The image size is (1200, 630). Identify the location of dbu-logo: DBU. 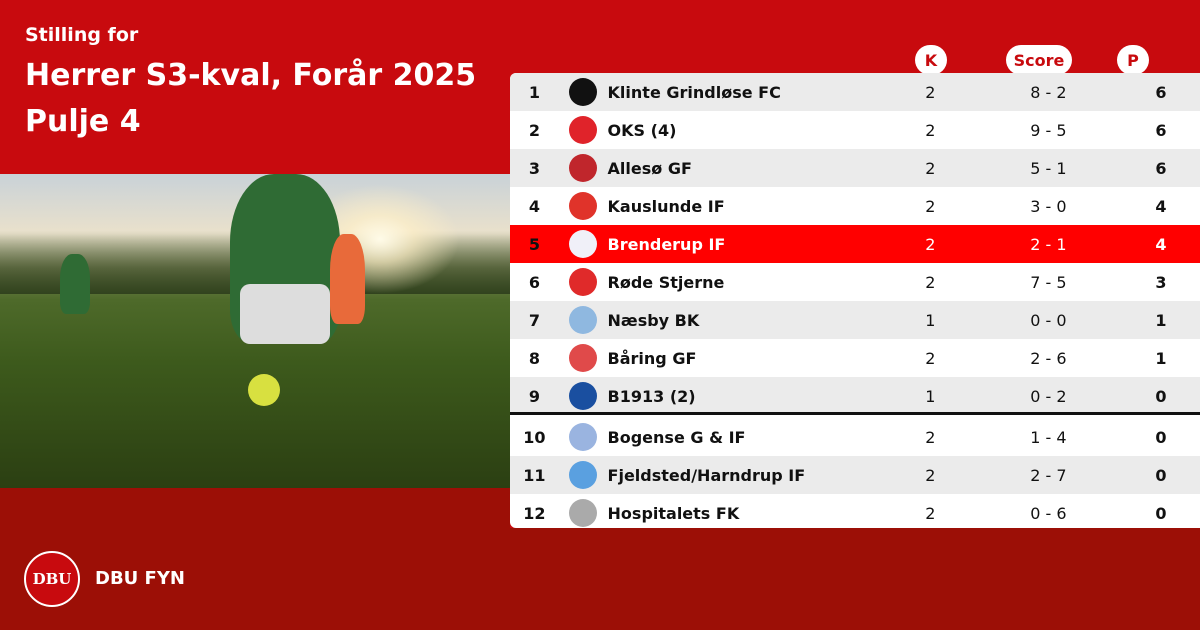
(52, 579).